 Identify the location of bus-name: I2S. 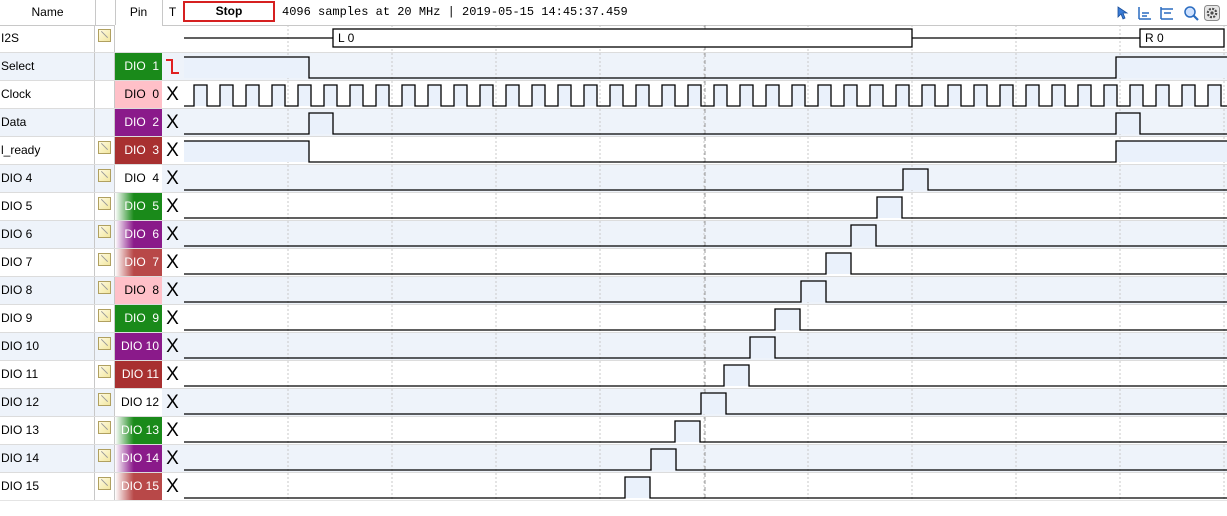
(47, 38).